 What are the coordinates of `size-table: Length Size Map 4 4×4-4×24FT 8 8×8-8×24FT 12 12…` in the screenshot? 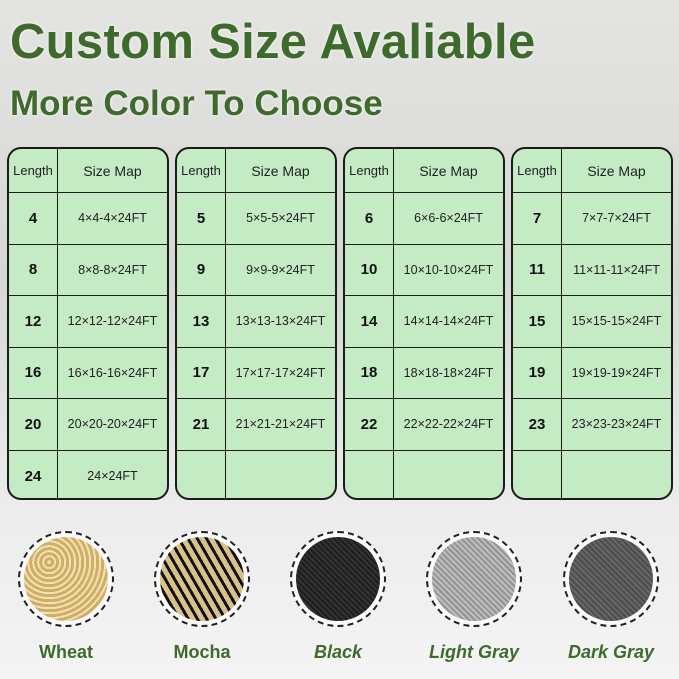 It's located at (88, 323).